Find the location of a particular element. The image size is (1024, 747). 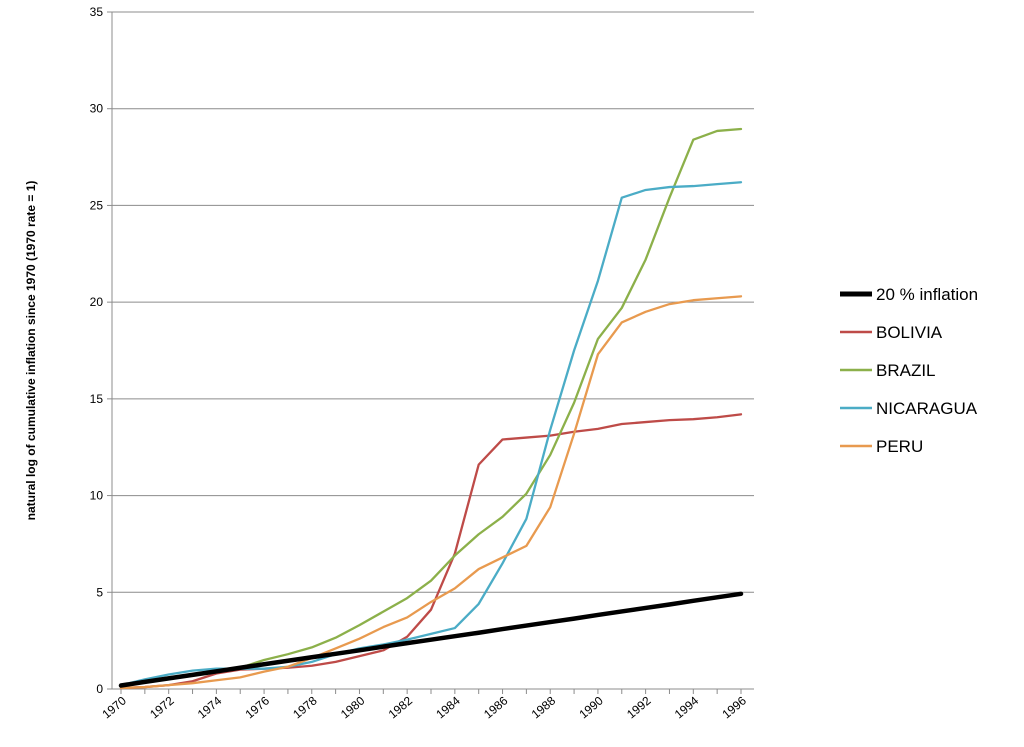

legend-label: BOLIVIA is located at coordinates (909, 332).